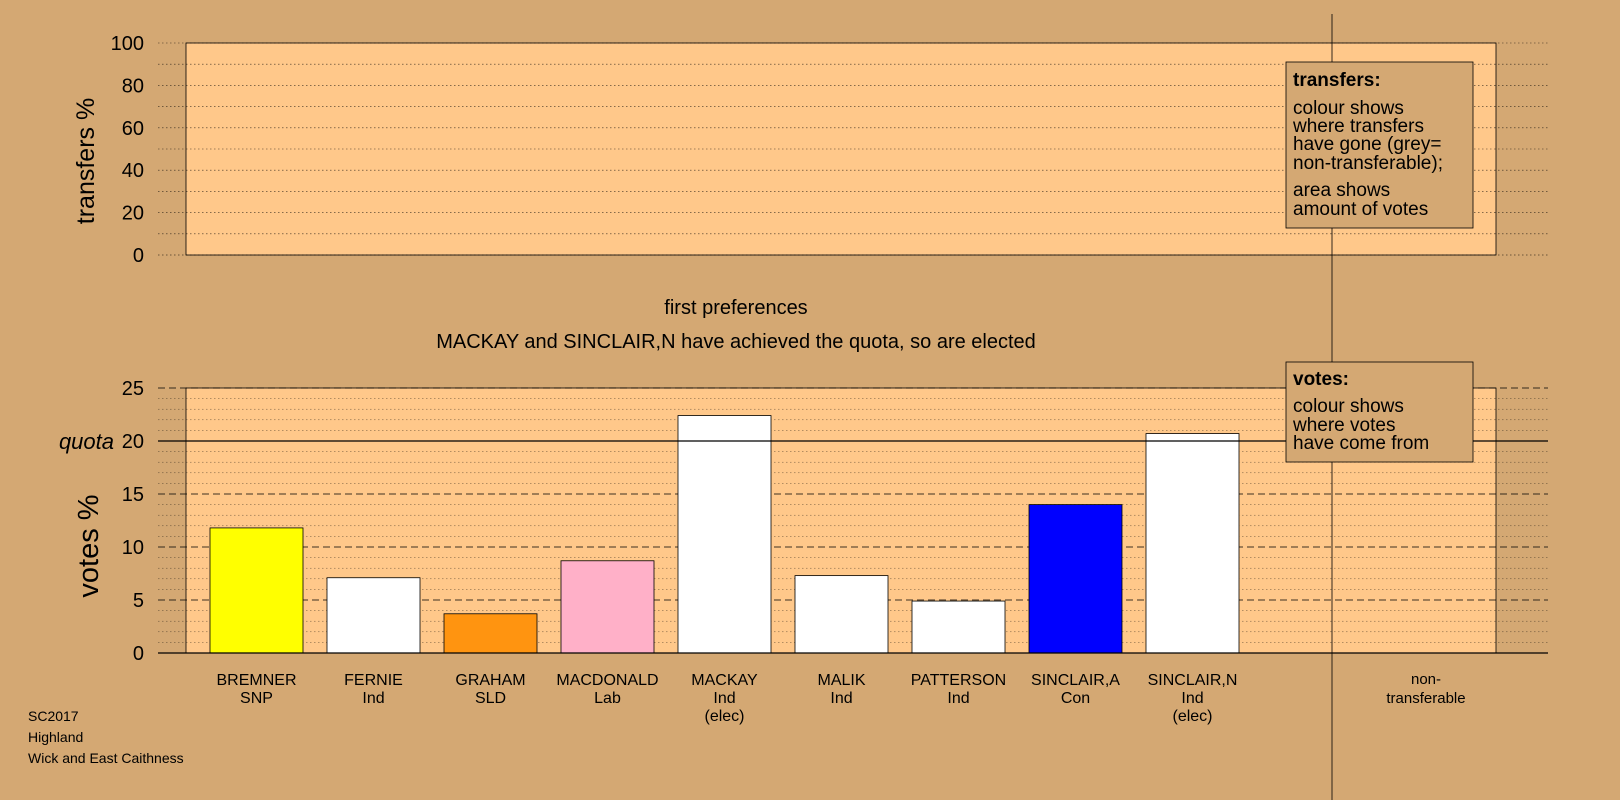 Image resolution: width=1620 pixels, height=800 pixels. I want to click on candidate-party-label: SNP, so click(256, 698).